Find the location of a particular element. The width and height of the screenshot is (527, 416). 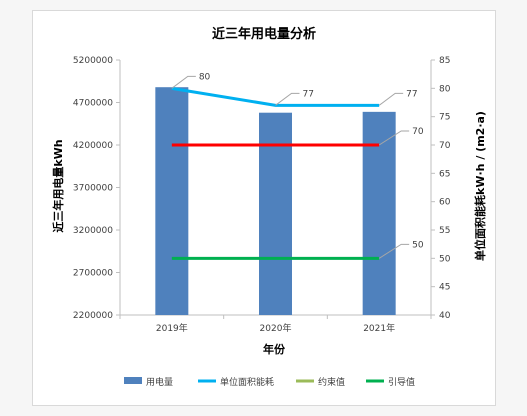

y2-tick-label: 70 is located at coordinates (445, 146).